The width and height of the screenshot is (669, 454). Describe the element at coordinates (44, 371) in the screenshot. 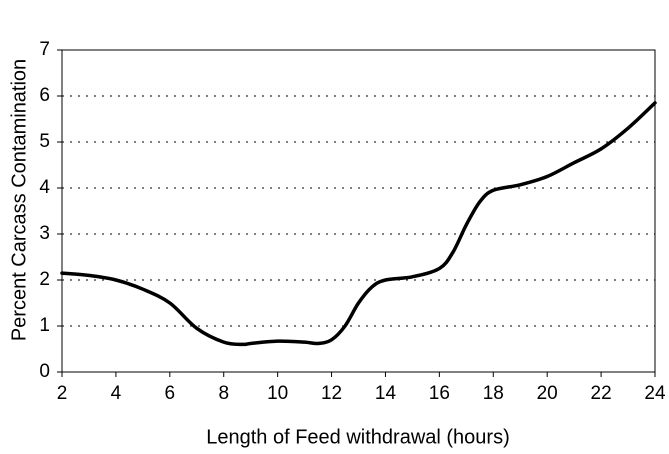

I see `y-tick-label: 0` at that location.